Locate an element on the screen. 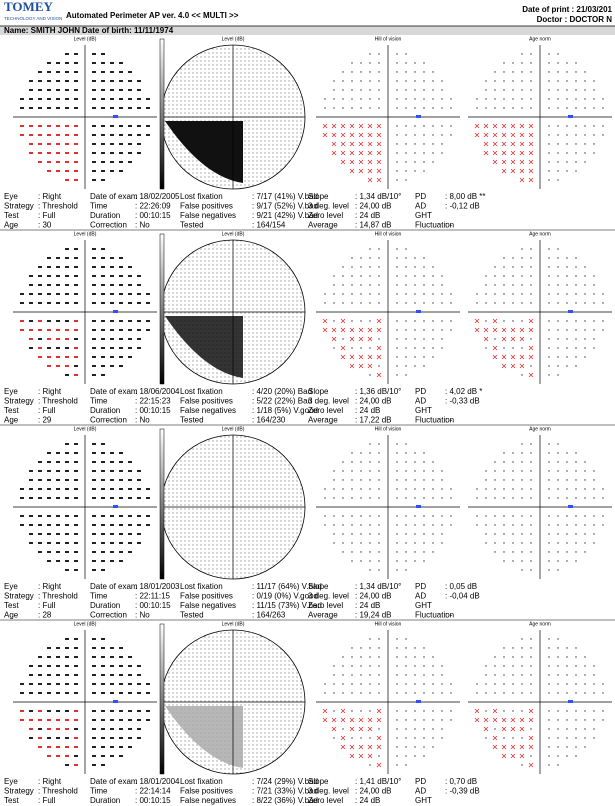 The width and height of the screenshot is (615, 806). field-value: : 0,70 dB is located at coordinates (461, 781).